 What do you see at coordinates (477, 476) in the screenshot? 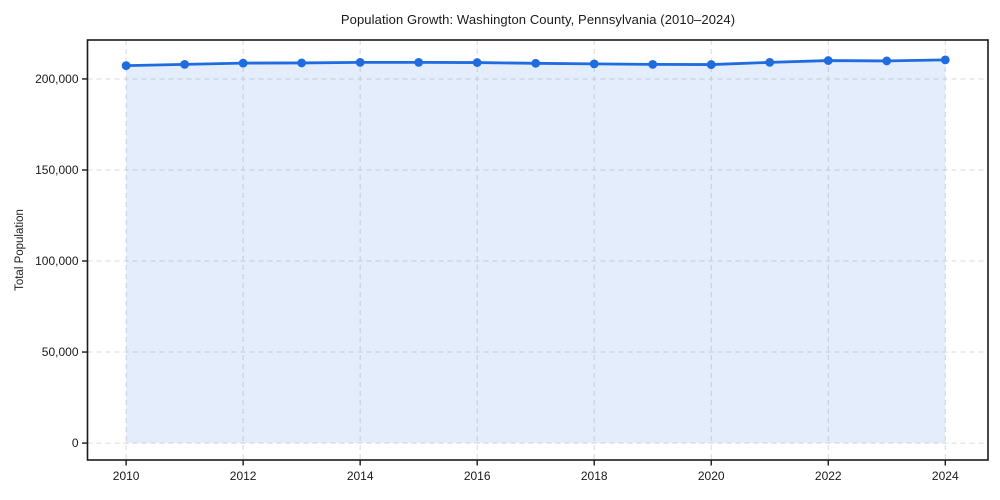
I see `x-tick-label: 2016` at bounding box center [477, 476].